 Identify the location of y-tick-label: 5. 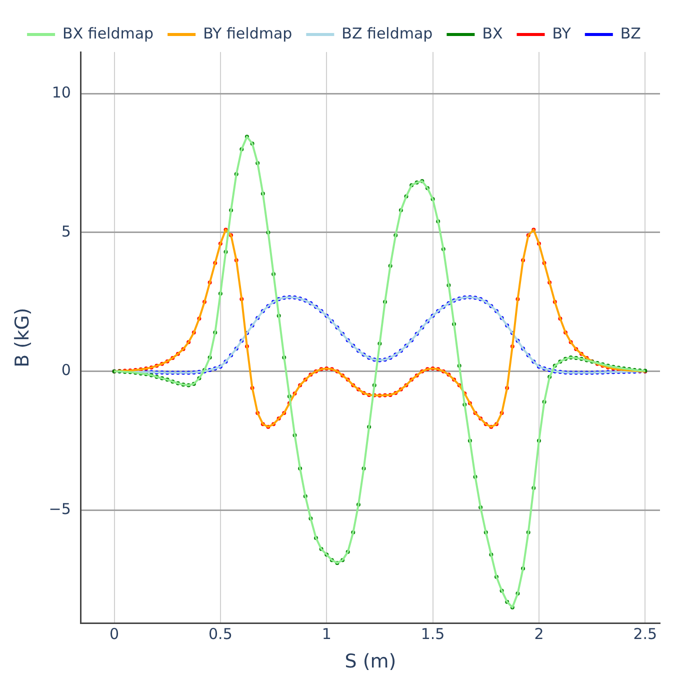
(66, 231).